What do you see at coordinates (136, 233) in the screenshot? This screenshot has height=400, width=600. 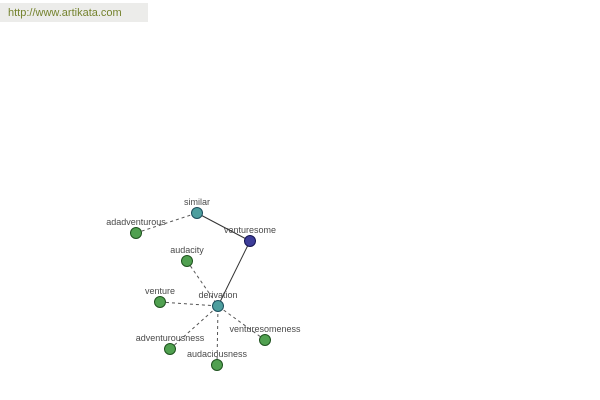 I see `graph-node-adadventurous` at bounding box center [136, 233].